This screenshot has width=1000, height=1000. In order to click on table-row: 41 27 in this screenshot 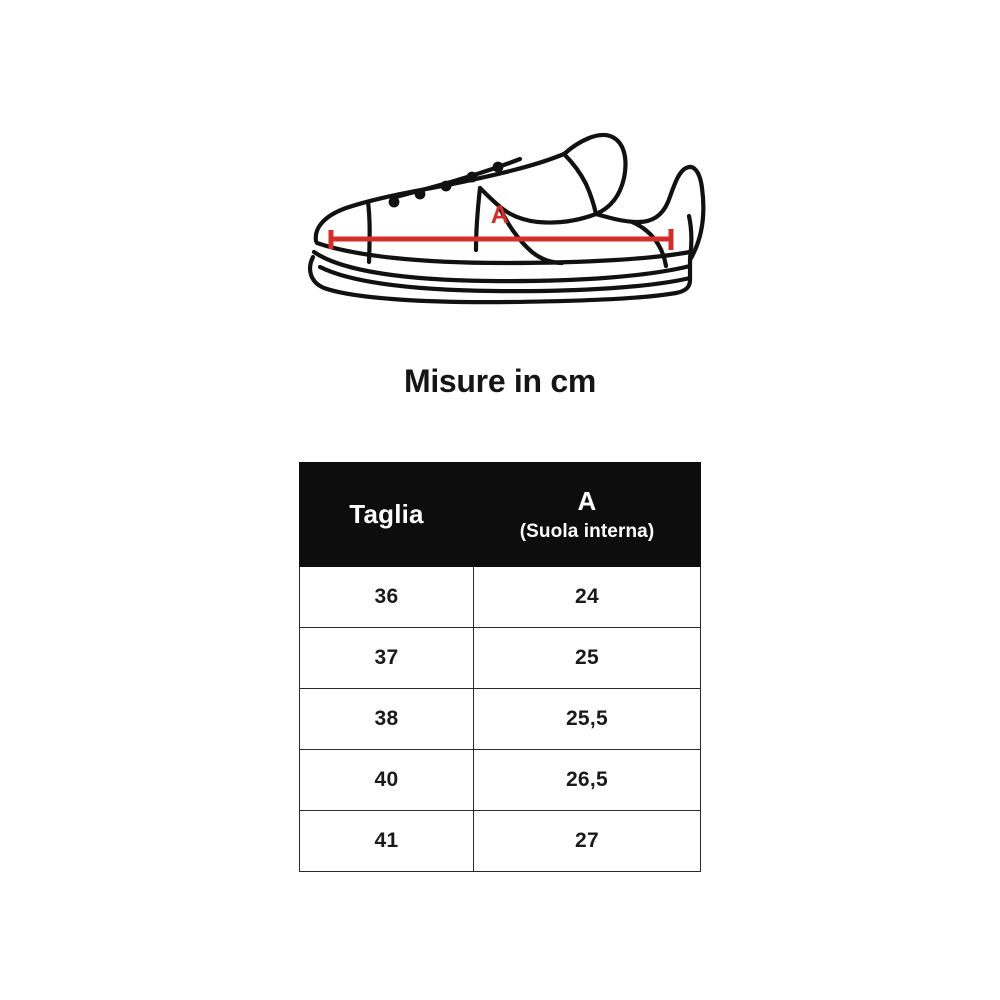, I will do `click(500, 841)`.